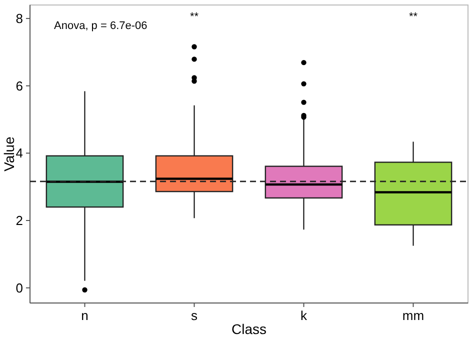  Describe the element at coordinates (194, 315) in the screenshot. I see `x-tick-label: s` at that location.